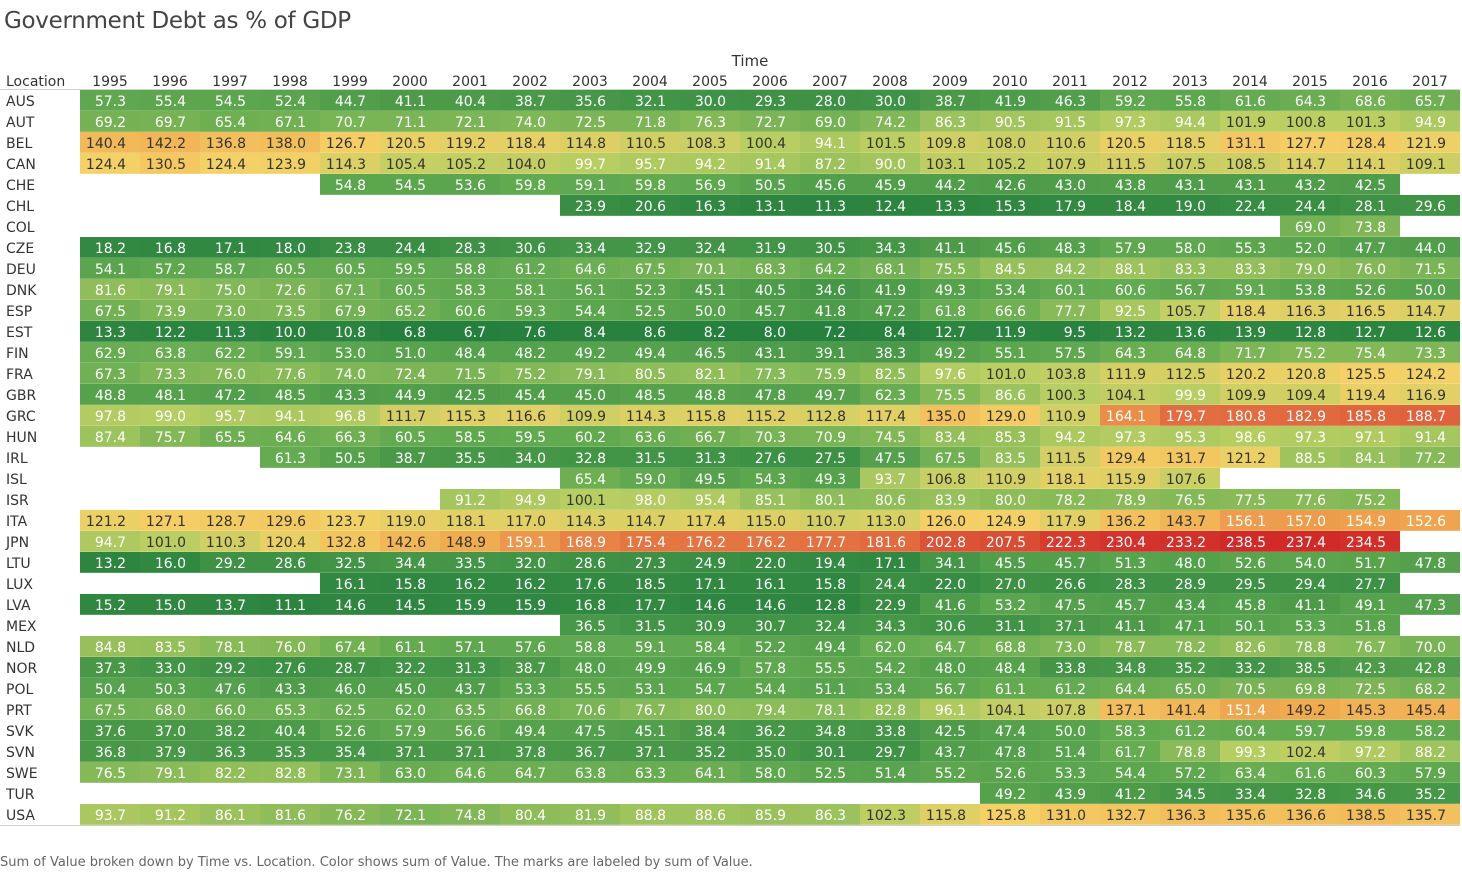  What do you see at coordinates (1006, 144) in the screenshot?
I see `cell-value: 108.0` at bounding box center [1006, 144].